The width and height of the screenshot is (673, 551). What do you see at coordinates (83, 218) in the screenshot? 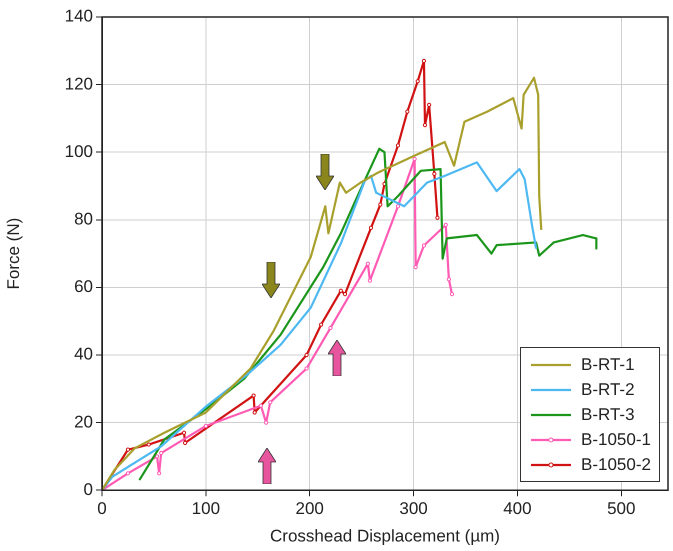
I see `y-tick-label: 80` at bounding box center [83, 218].